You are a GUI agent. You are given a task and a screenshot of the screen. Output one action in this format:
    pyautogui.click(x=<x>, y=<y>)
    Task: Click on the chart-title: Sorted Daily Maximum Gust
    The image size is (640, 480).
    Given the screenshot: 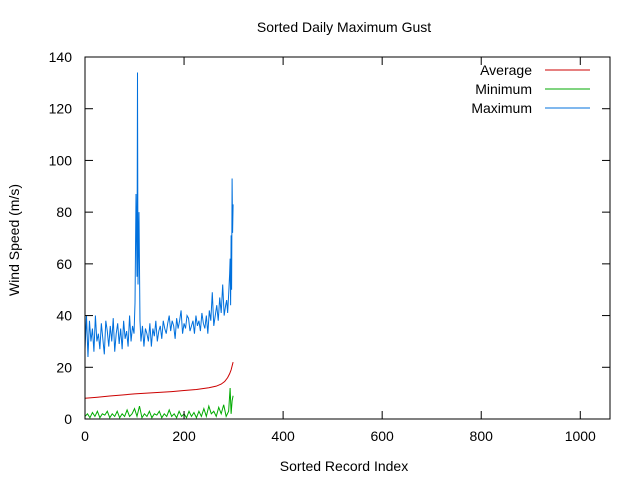 What is the action you would take?
    pyautogui.click(x=344, y=27)
    